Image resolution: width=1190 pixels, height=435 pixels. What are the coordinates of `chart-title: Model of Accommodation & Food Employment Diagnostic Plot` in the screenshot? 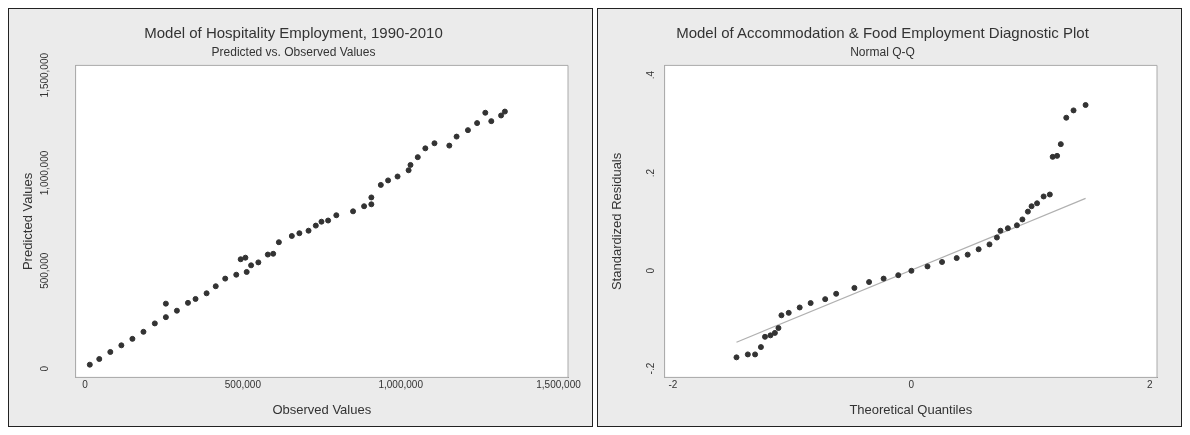 It's located at (883, 33).